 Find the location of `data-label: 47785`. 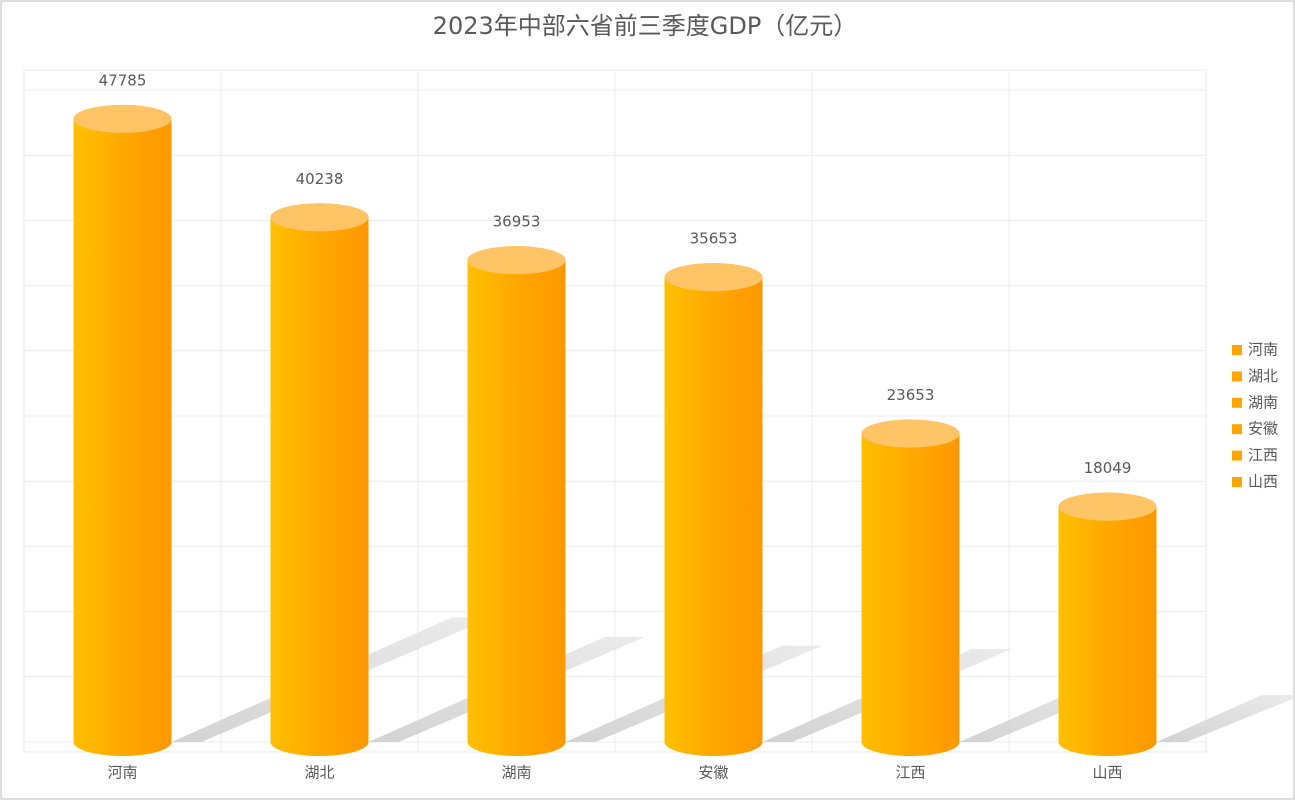

data-label: 47785 is located at coordinates (123, 80).